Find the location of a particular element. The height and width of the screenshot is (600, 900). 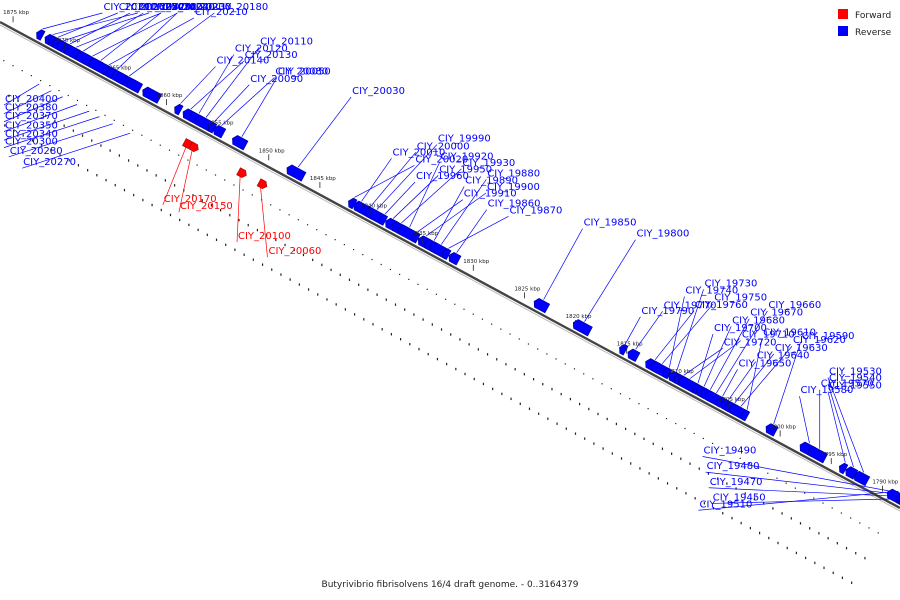

gene-label: CIY_19800 is located at coordinates (662, 234).